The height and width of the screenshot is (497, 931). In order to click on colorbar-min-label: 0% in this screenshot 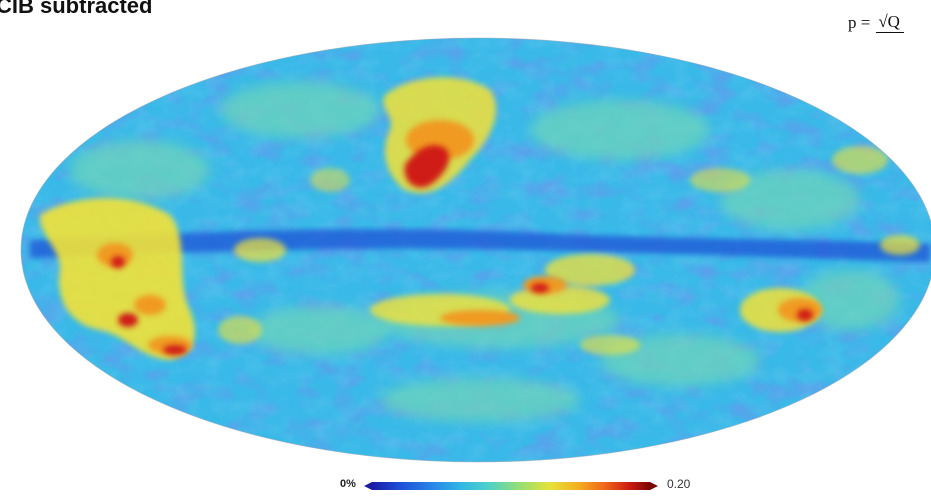, I will do `click(348, 484)`.